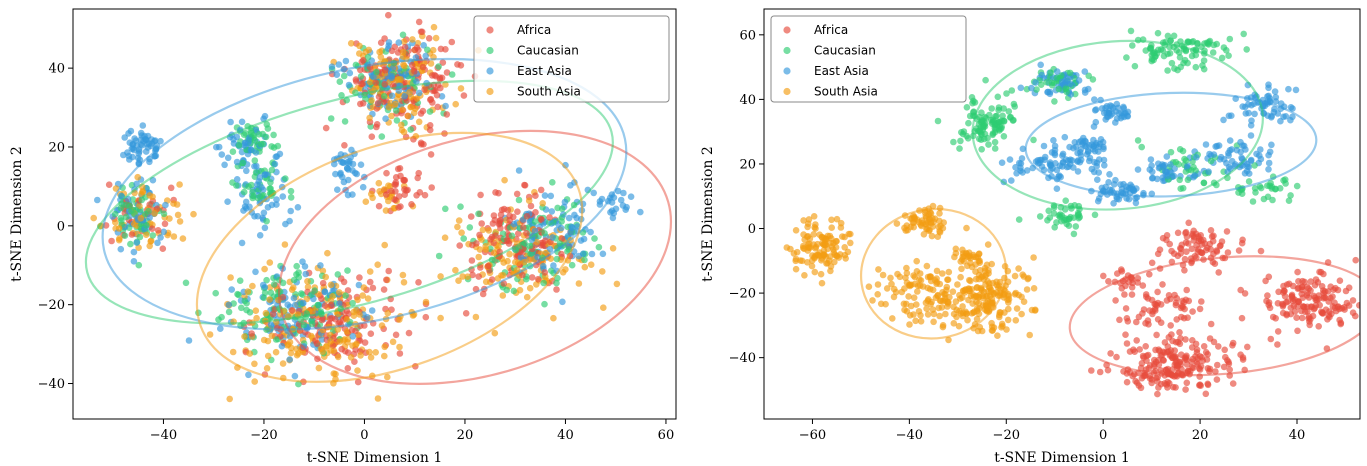 The height and width of the screenshot is (466, 1367). I want to click on legend-marker, so click(490, 71).